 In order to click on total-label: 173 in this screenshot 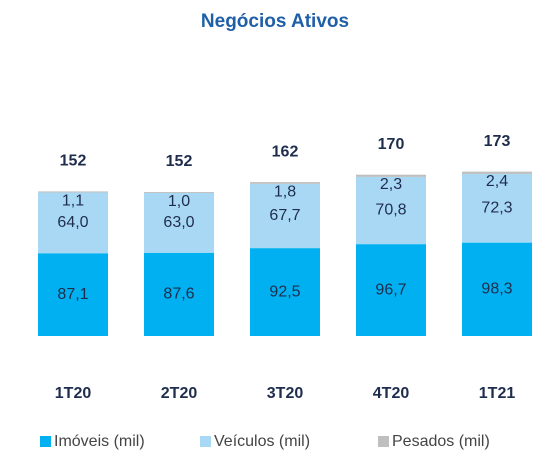, I will do `click(497, 141)`.